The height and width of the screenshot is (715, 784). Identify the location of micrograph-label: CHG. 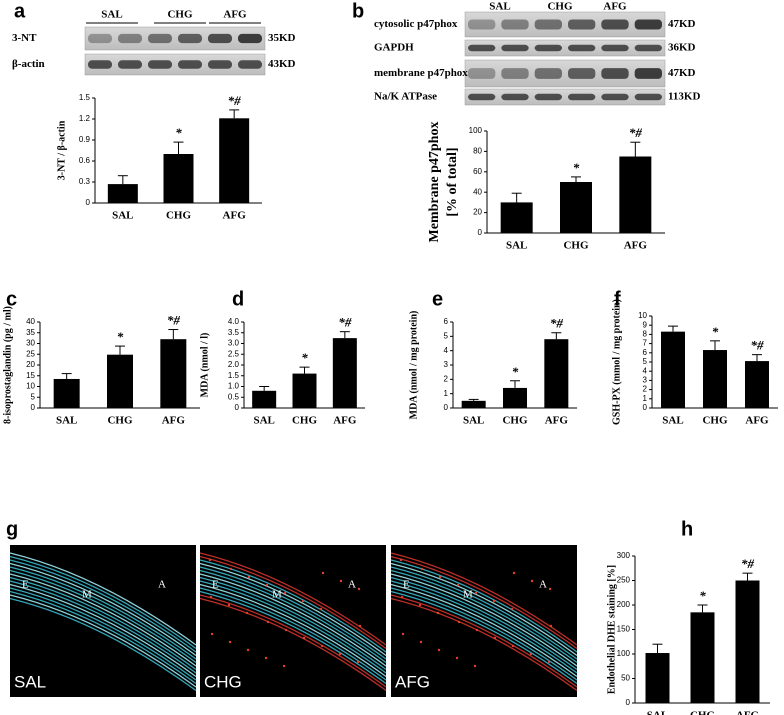
(223, 681).